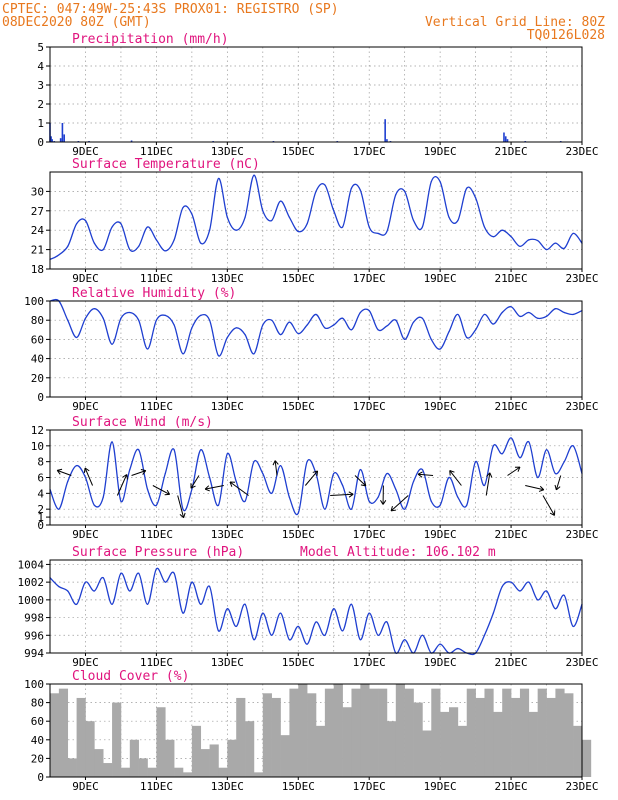 This screenshot has height=800, width=618. I want to click on temperature-xtick-label: 21DEC, so click(511, 278).